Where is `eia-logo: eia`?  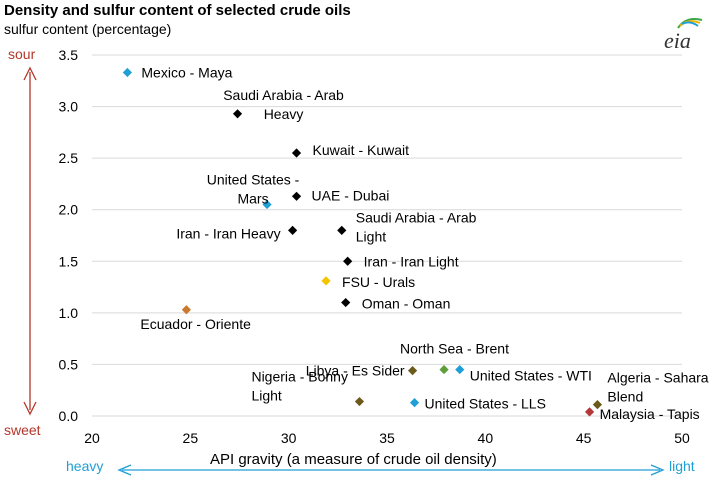
eia-logo: eia is located at coordinates (687, 34).